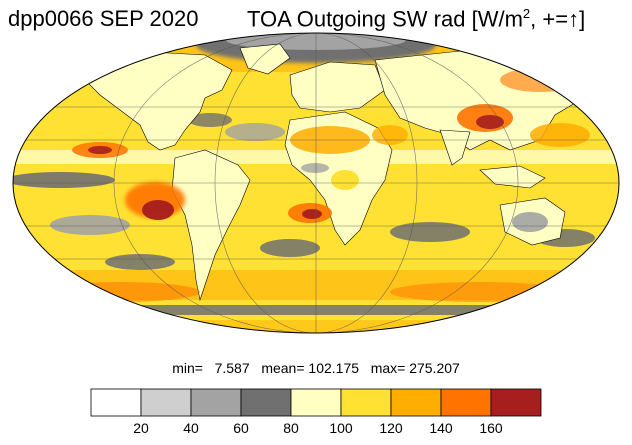  I want to click on summary-stats: min= 7.587 mean= 102.175 max= 275.207, so click(316, 368).